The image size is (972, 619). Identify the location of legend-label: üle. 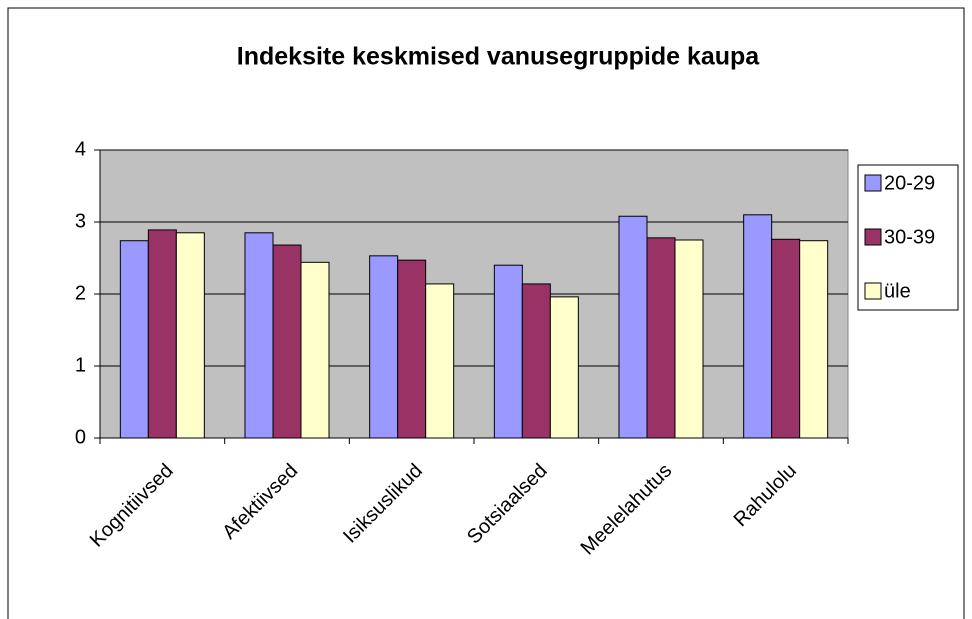
(897, 291).